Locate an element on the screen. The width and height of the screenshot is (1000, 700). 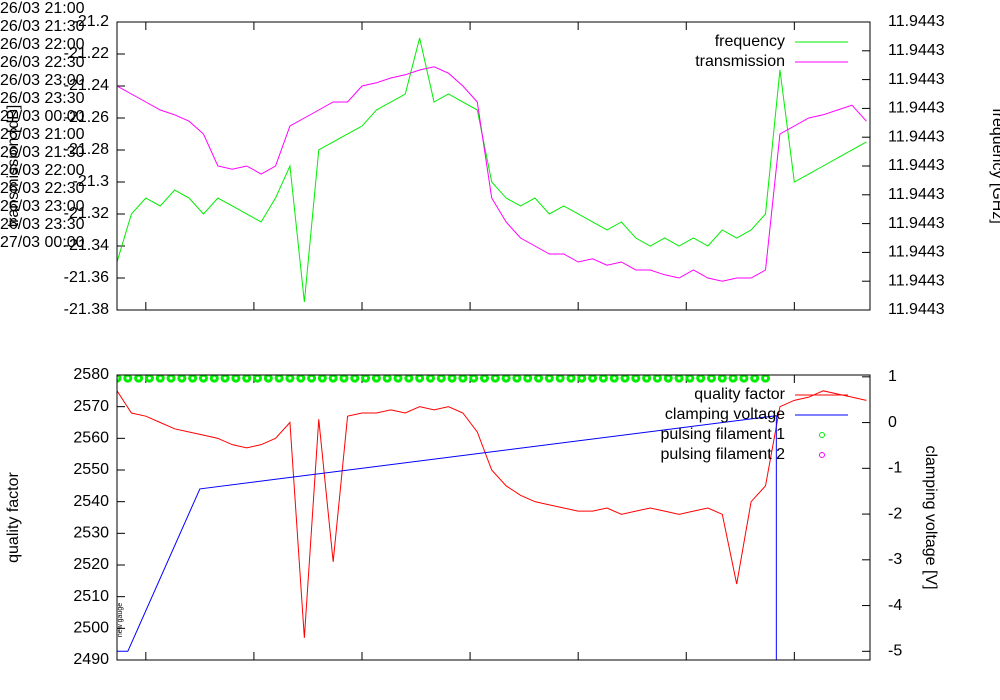
y-tick-label: 2510 is located at coordinates (91, 596).